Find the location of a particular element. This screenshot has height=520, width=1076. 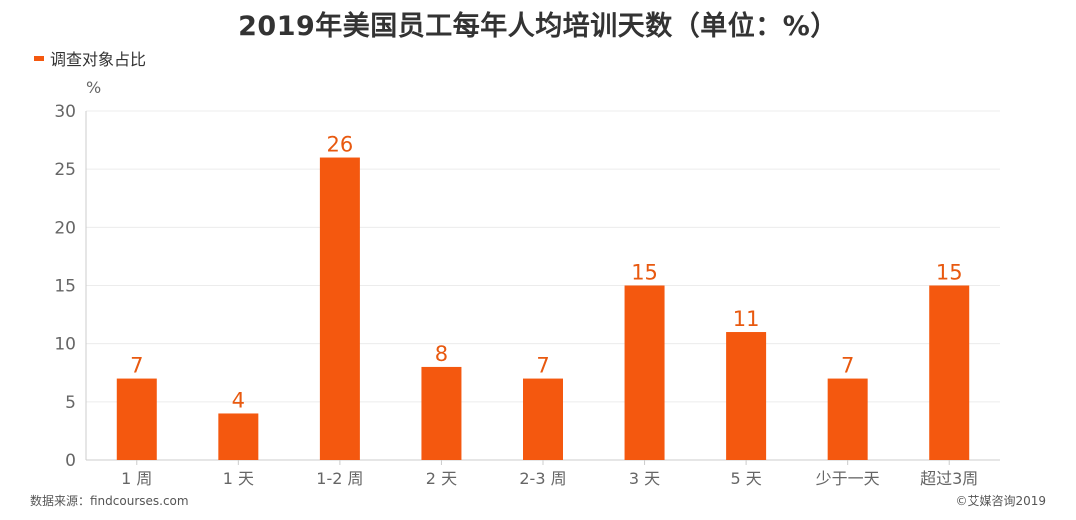

legend-label: 调查对象占比 is located at coordinates (98, 59).